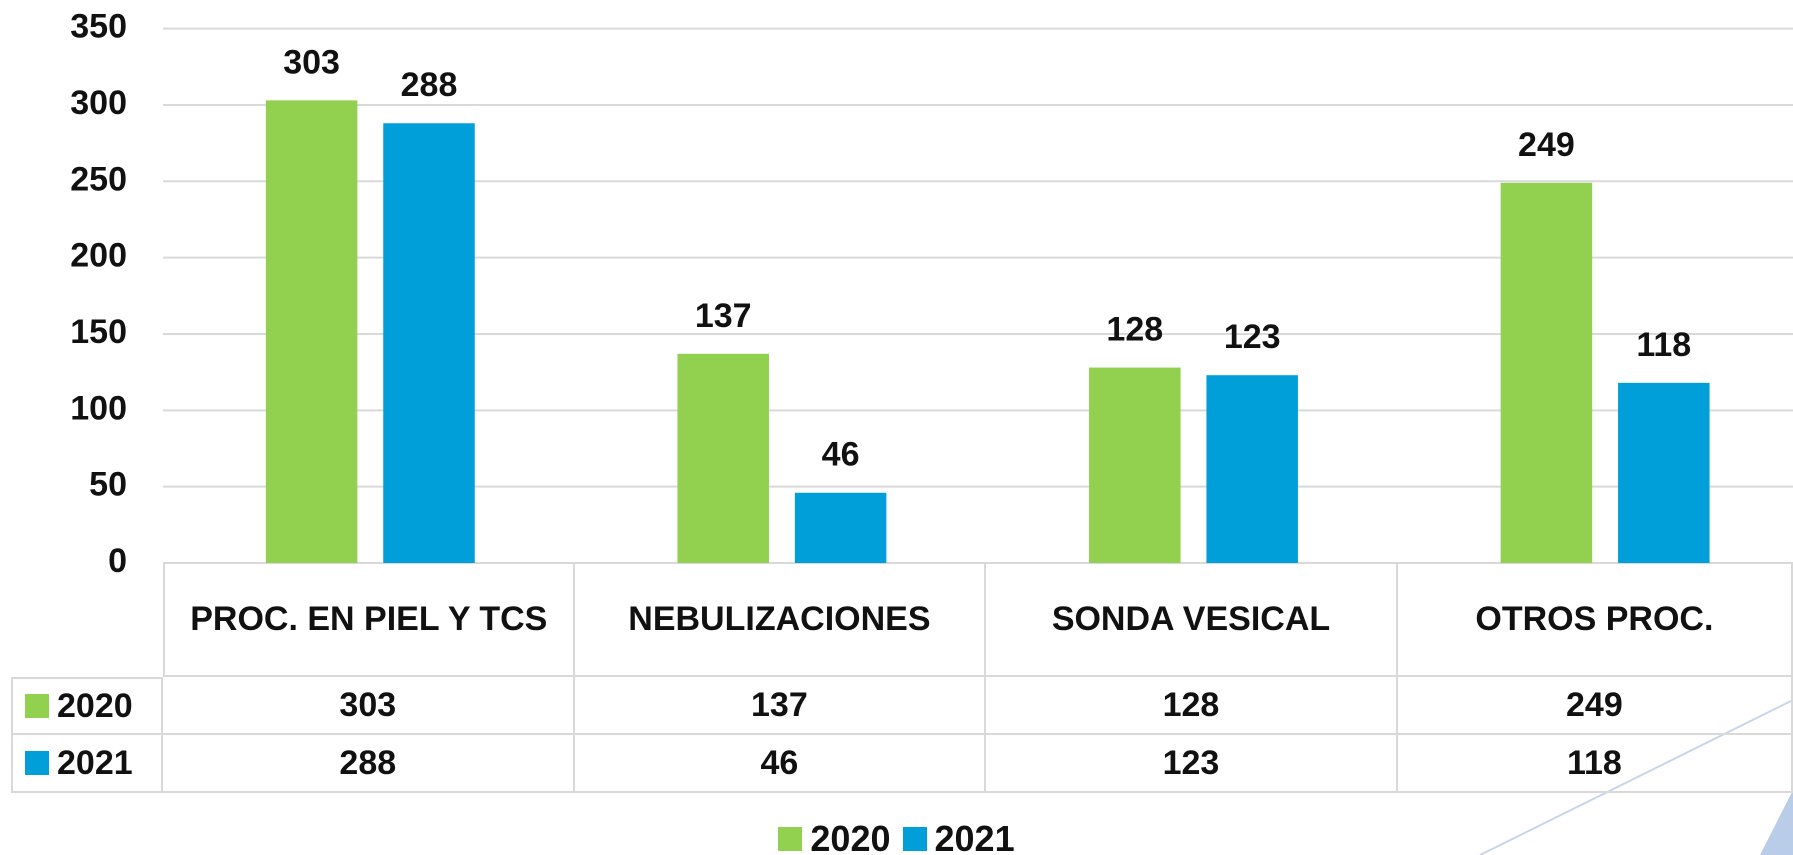 The width and height of the screenshot is (1793, 855). Describe the element at coordinates (117, 561) in the screenshot. I see `y-tick-label: 0` at that location.